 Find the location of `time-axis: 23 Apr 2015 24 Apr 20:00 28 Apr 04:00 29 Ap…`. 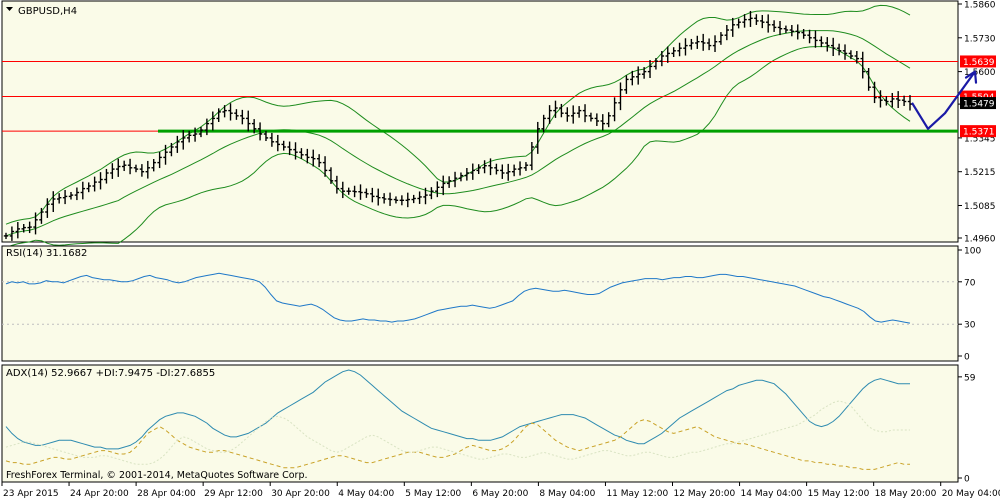

time-axis: 23 Apr 2015 24 Apr 20:00 28 Apr 04:00 29 Ap… is located at coordinates (500, 490).